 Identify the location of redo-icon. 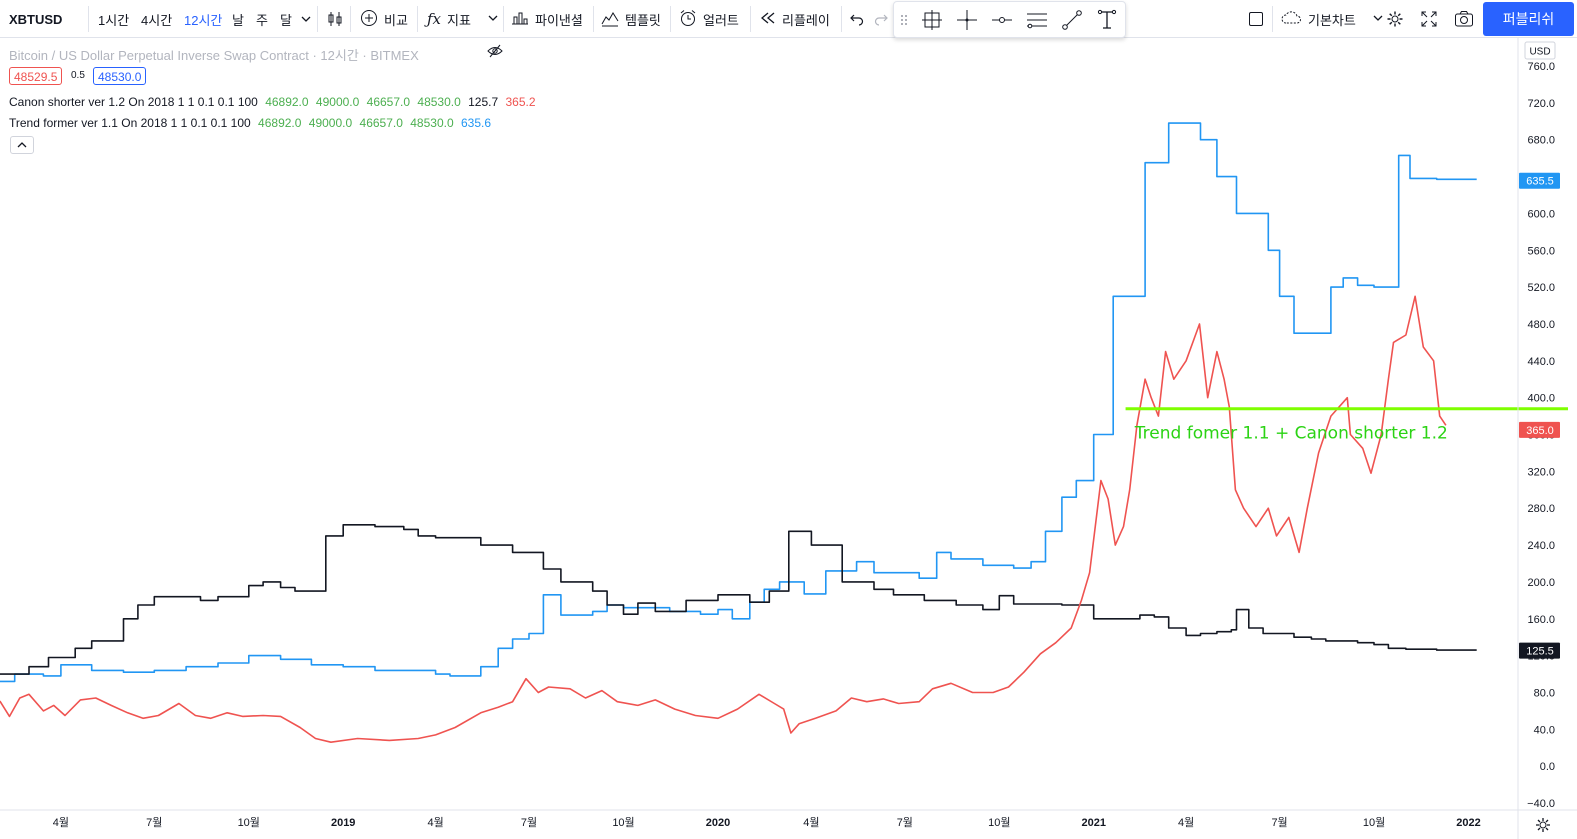
(881, 19).